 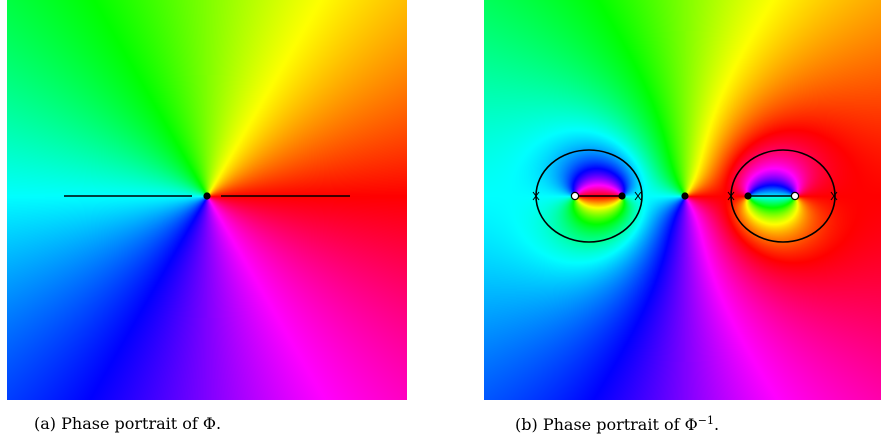 I want to click on caption-b-superscript: −1, so click(x=705, y=420).